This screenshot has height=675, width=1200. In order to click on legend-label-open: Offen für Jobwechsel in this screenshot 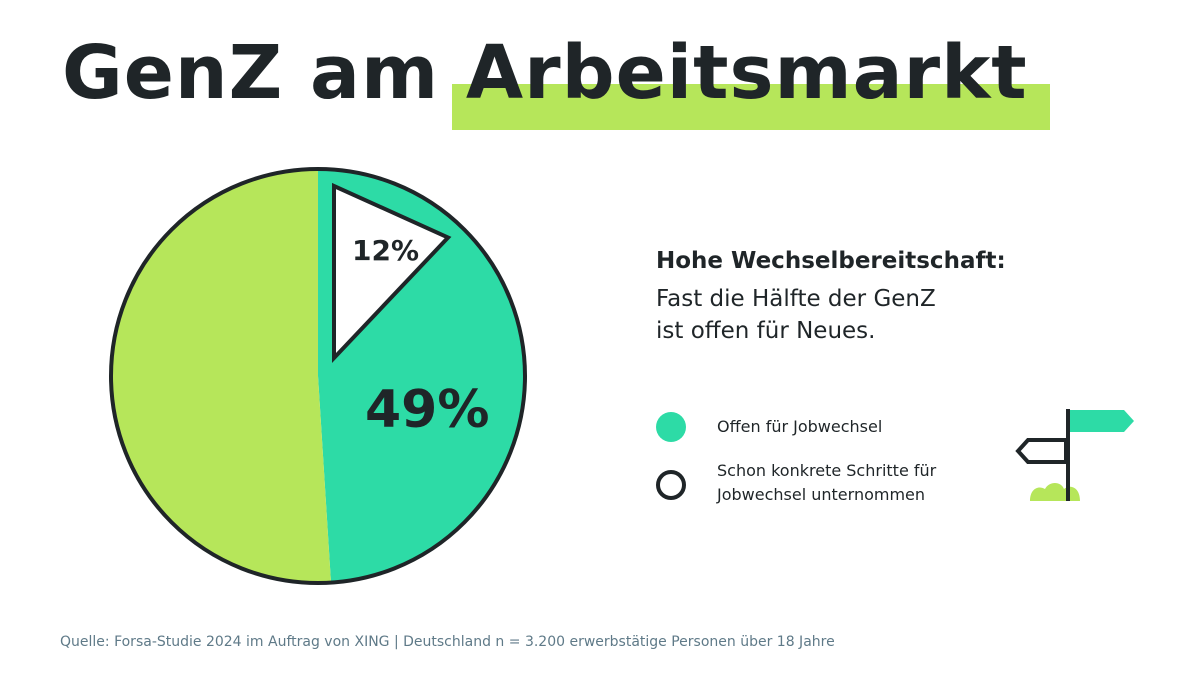, I will do `click(800, 426)`.